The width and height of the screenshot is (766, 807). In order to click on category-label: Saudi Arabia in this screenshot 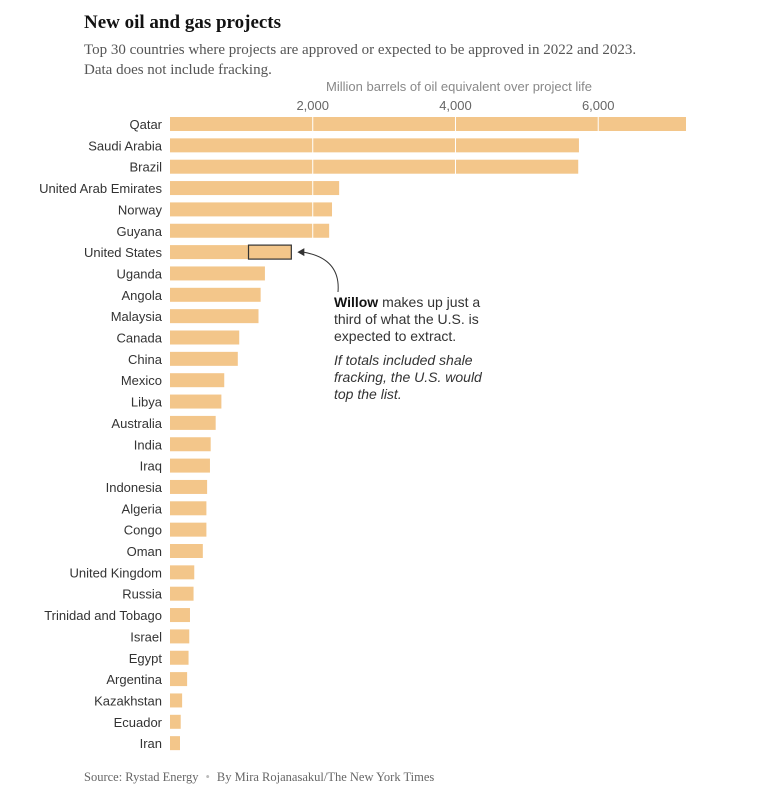, I will do `click(125, 145)`.